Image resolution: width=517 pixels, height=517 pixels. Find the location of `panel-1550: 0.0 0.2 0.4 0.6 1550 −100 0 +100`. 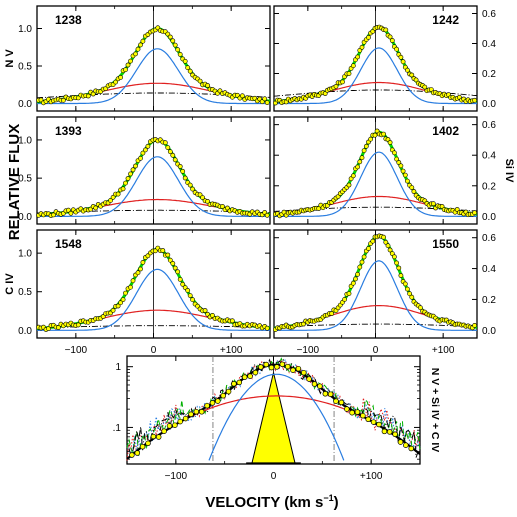

panel-1550: 0.0 0.2 0.4 0.6 1550 −100 0 +100 is located at coordinates (384, 292).